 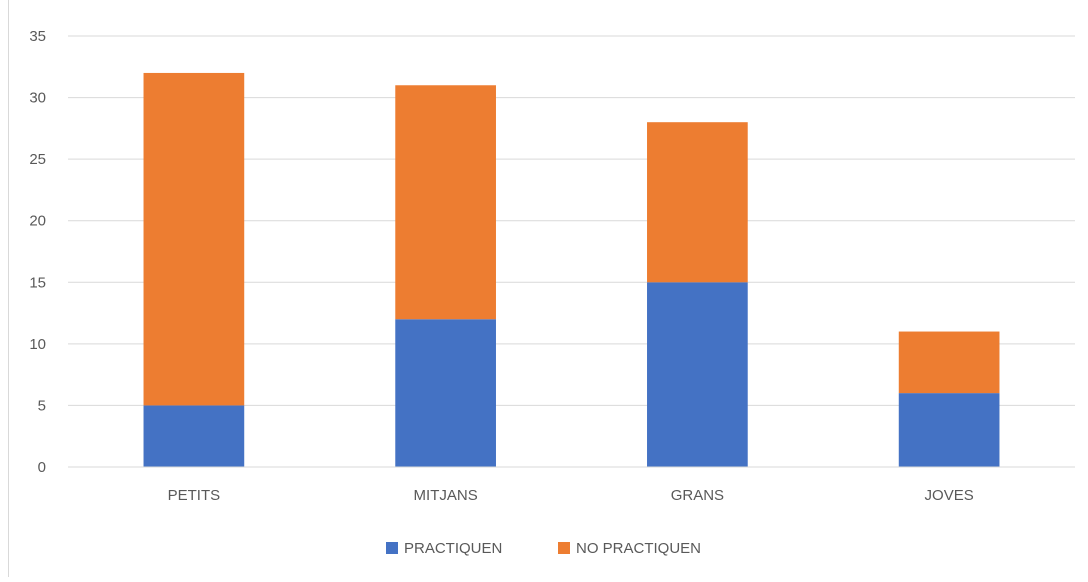 What do you see at coordinates (37, 282) in the screenshot?
I see `y-tick-label: 15` at bounding box center [37, 282].